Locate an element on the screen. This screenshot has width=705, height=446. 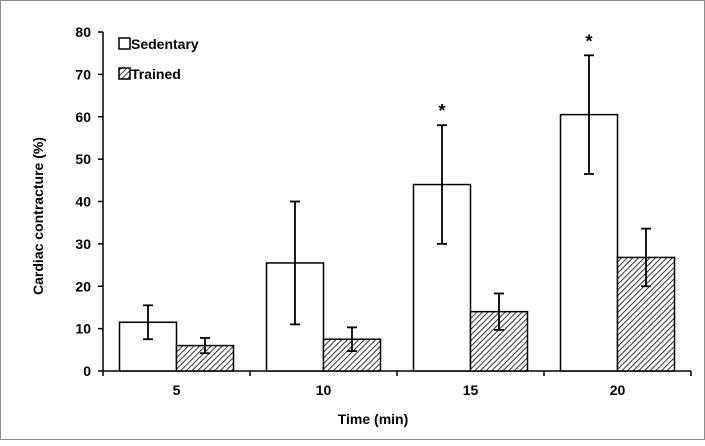
legend-label-sedentary: Sedentary is located at coordinates (165, 44).